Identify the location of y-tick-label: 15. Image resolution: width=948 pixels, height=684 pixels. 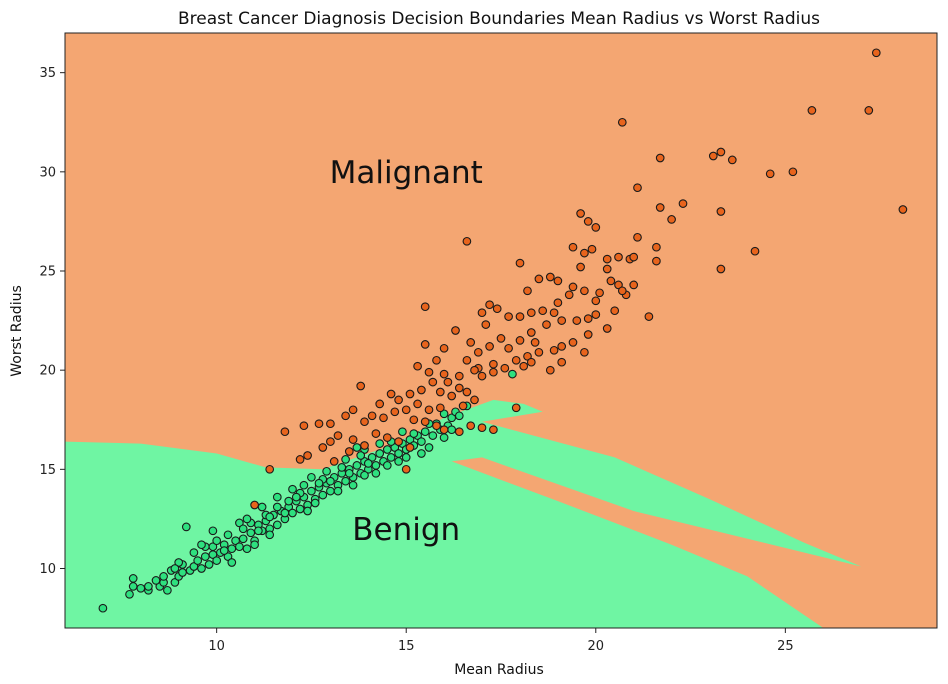
(47, 470).